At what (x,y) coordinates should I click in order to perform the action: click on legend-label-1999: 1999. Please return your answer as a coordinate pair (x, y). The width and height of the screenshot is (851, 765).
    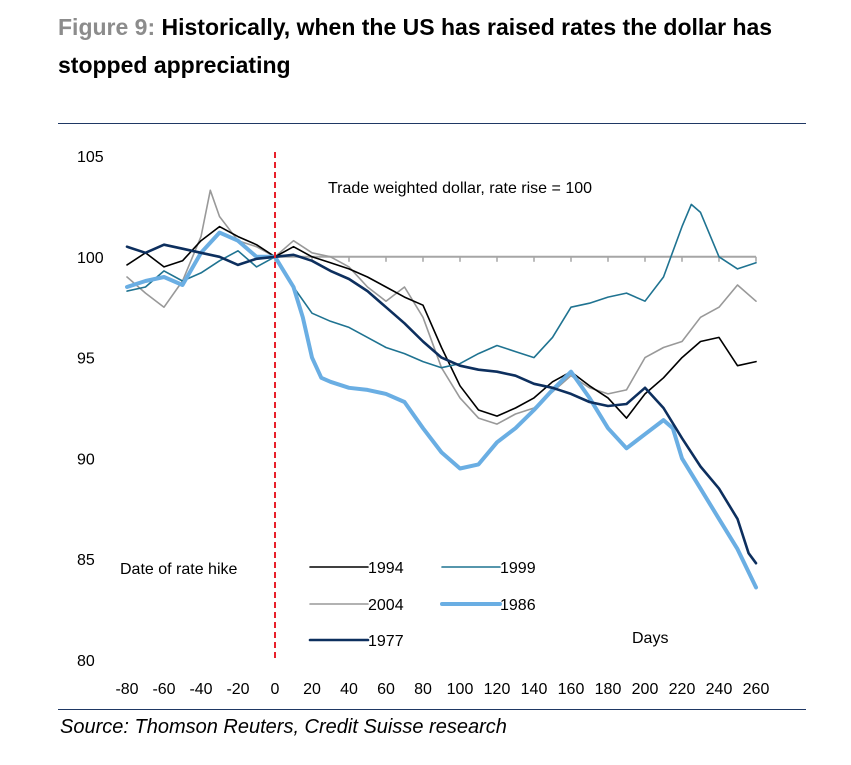
    Looking at the image, I should click on (518, 568).